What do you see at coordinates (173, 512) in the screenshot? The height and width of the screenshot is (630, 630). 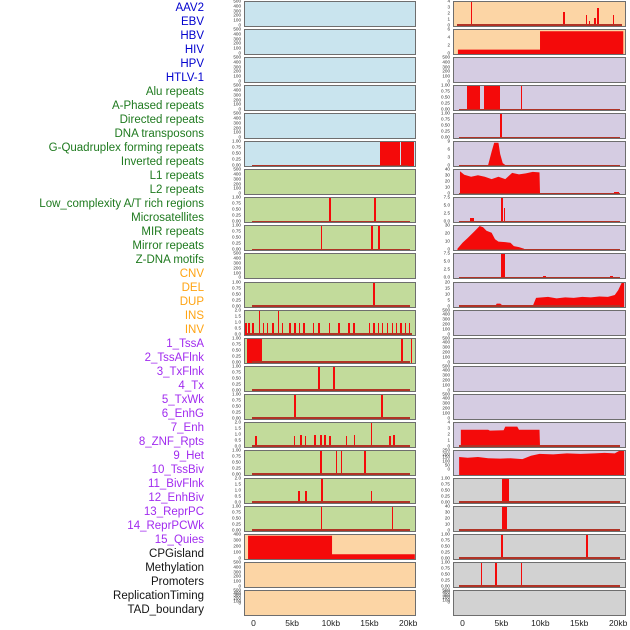 I see `row-label-13-reprpc: 13_ReprPC` at bounding box center [173, 512].